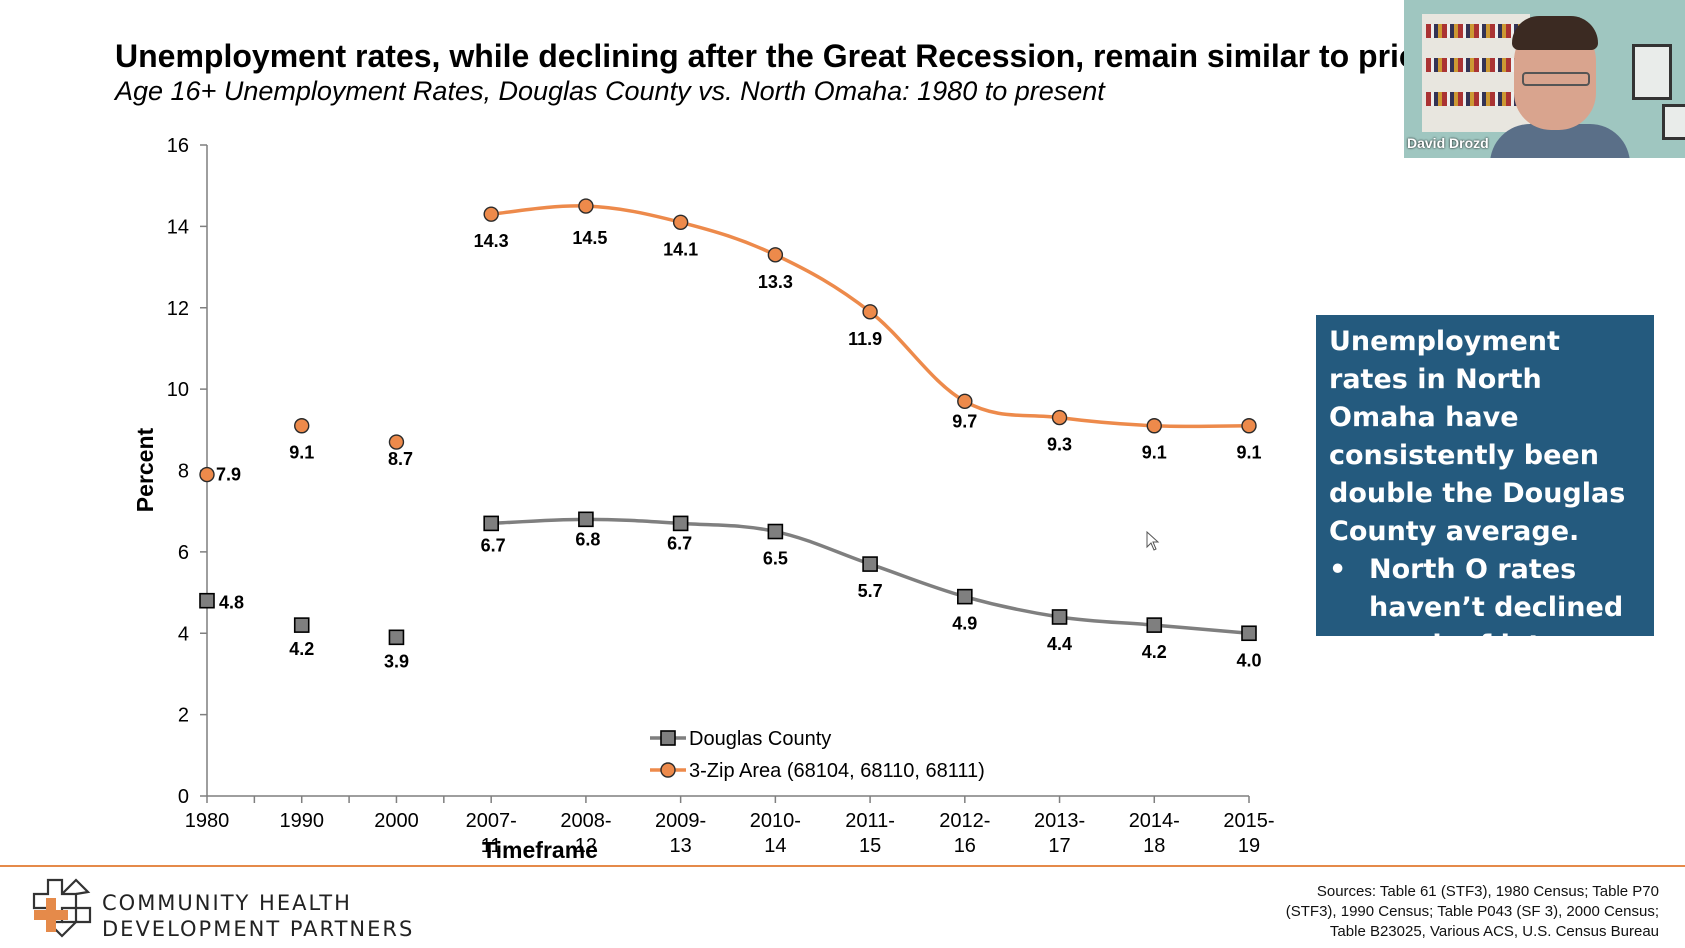  Describe the element at coordinates (964, 421) in the screenshot. I see `three-zip-data-label: 9.7` at that location.